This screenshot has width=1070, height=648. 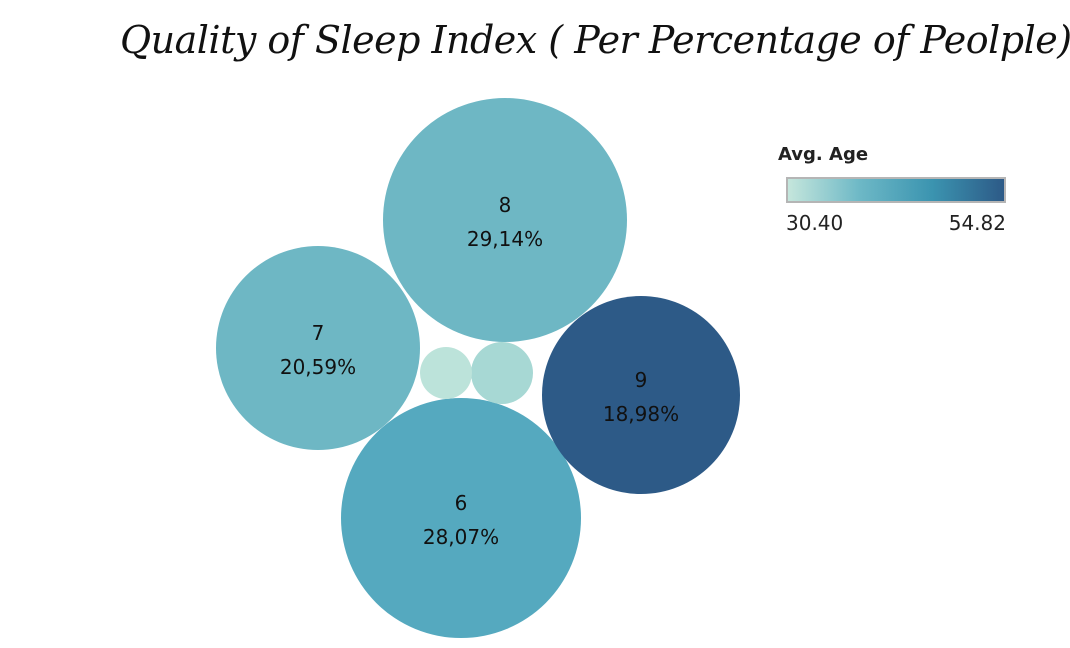 What do you see at coordinates (823, 154) in the screenshot?
I see `legend-title: Avg. Age` at bounding box center [823, 154].